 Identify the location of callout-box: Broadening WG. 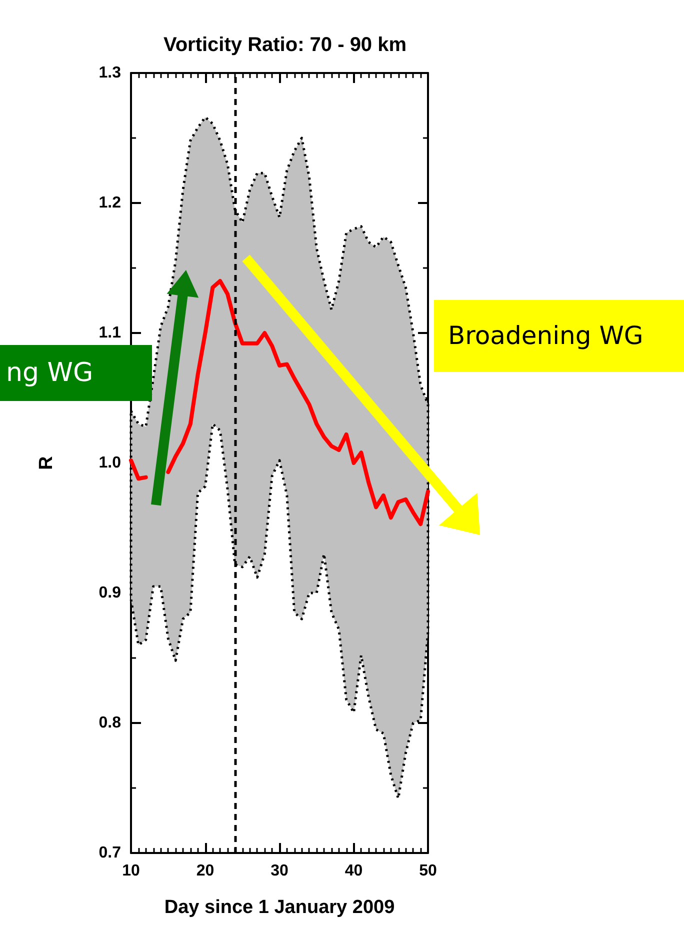
(559, 336).